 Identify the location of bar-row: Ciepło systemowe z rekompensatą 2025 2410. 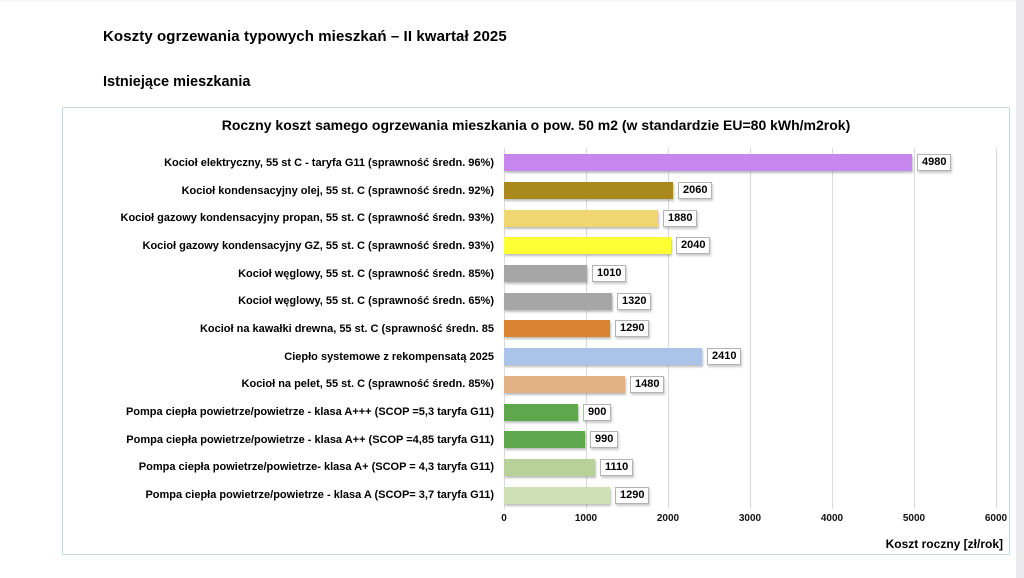
(536, 357).